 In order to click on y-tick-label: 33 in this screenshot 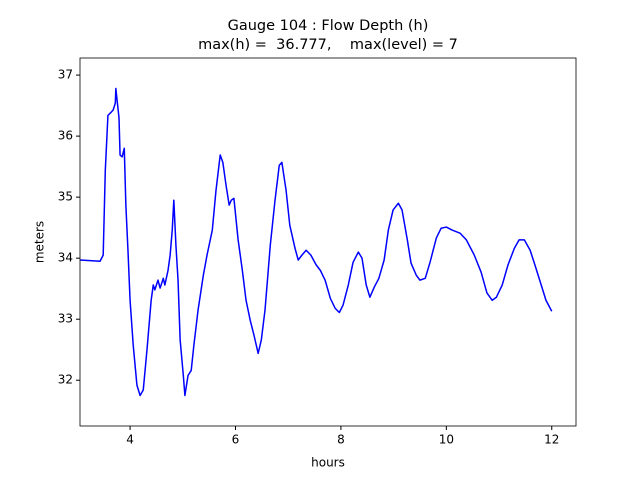, I will do `click(65, 319)`.